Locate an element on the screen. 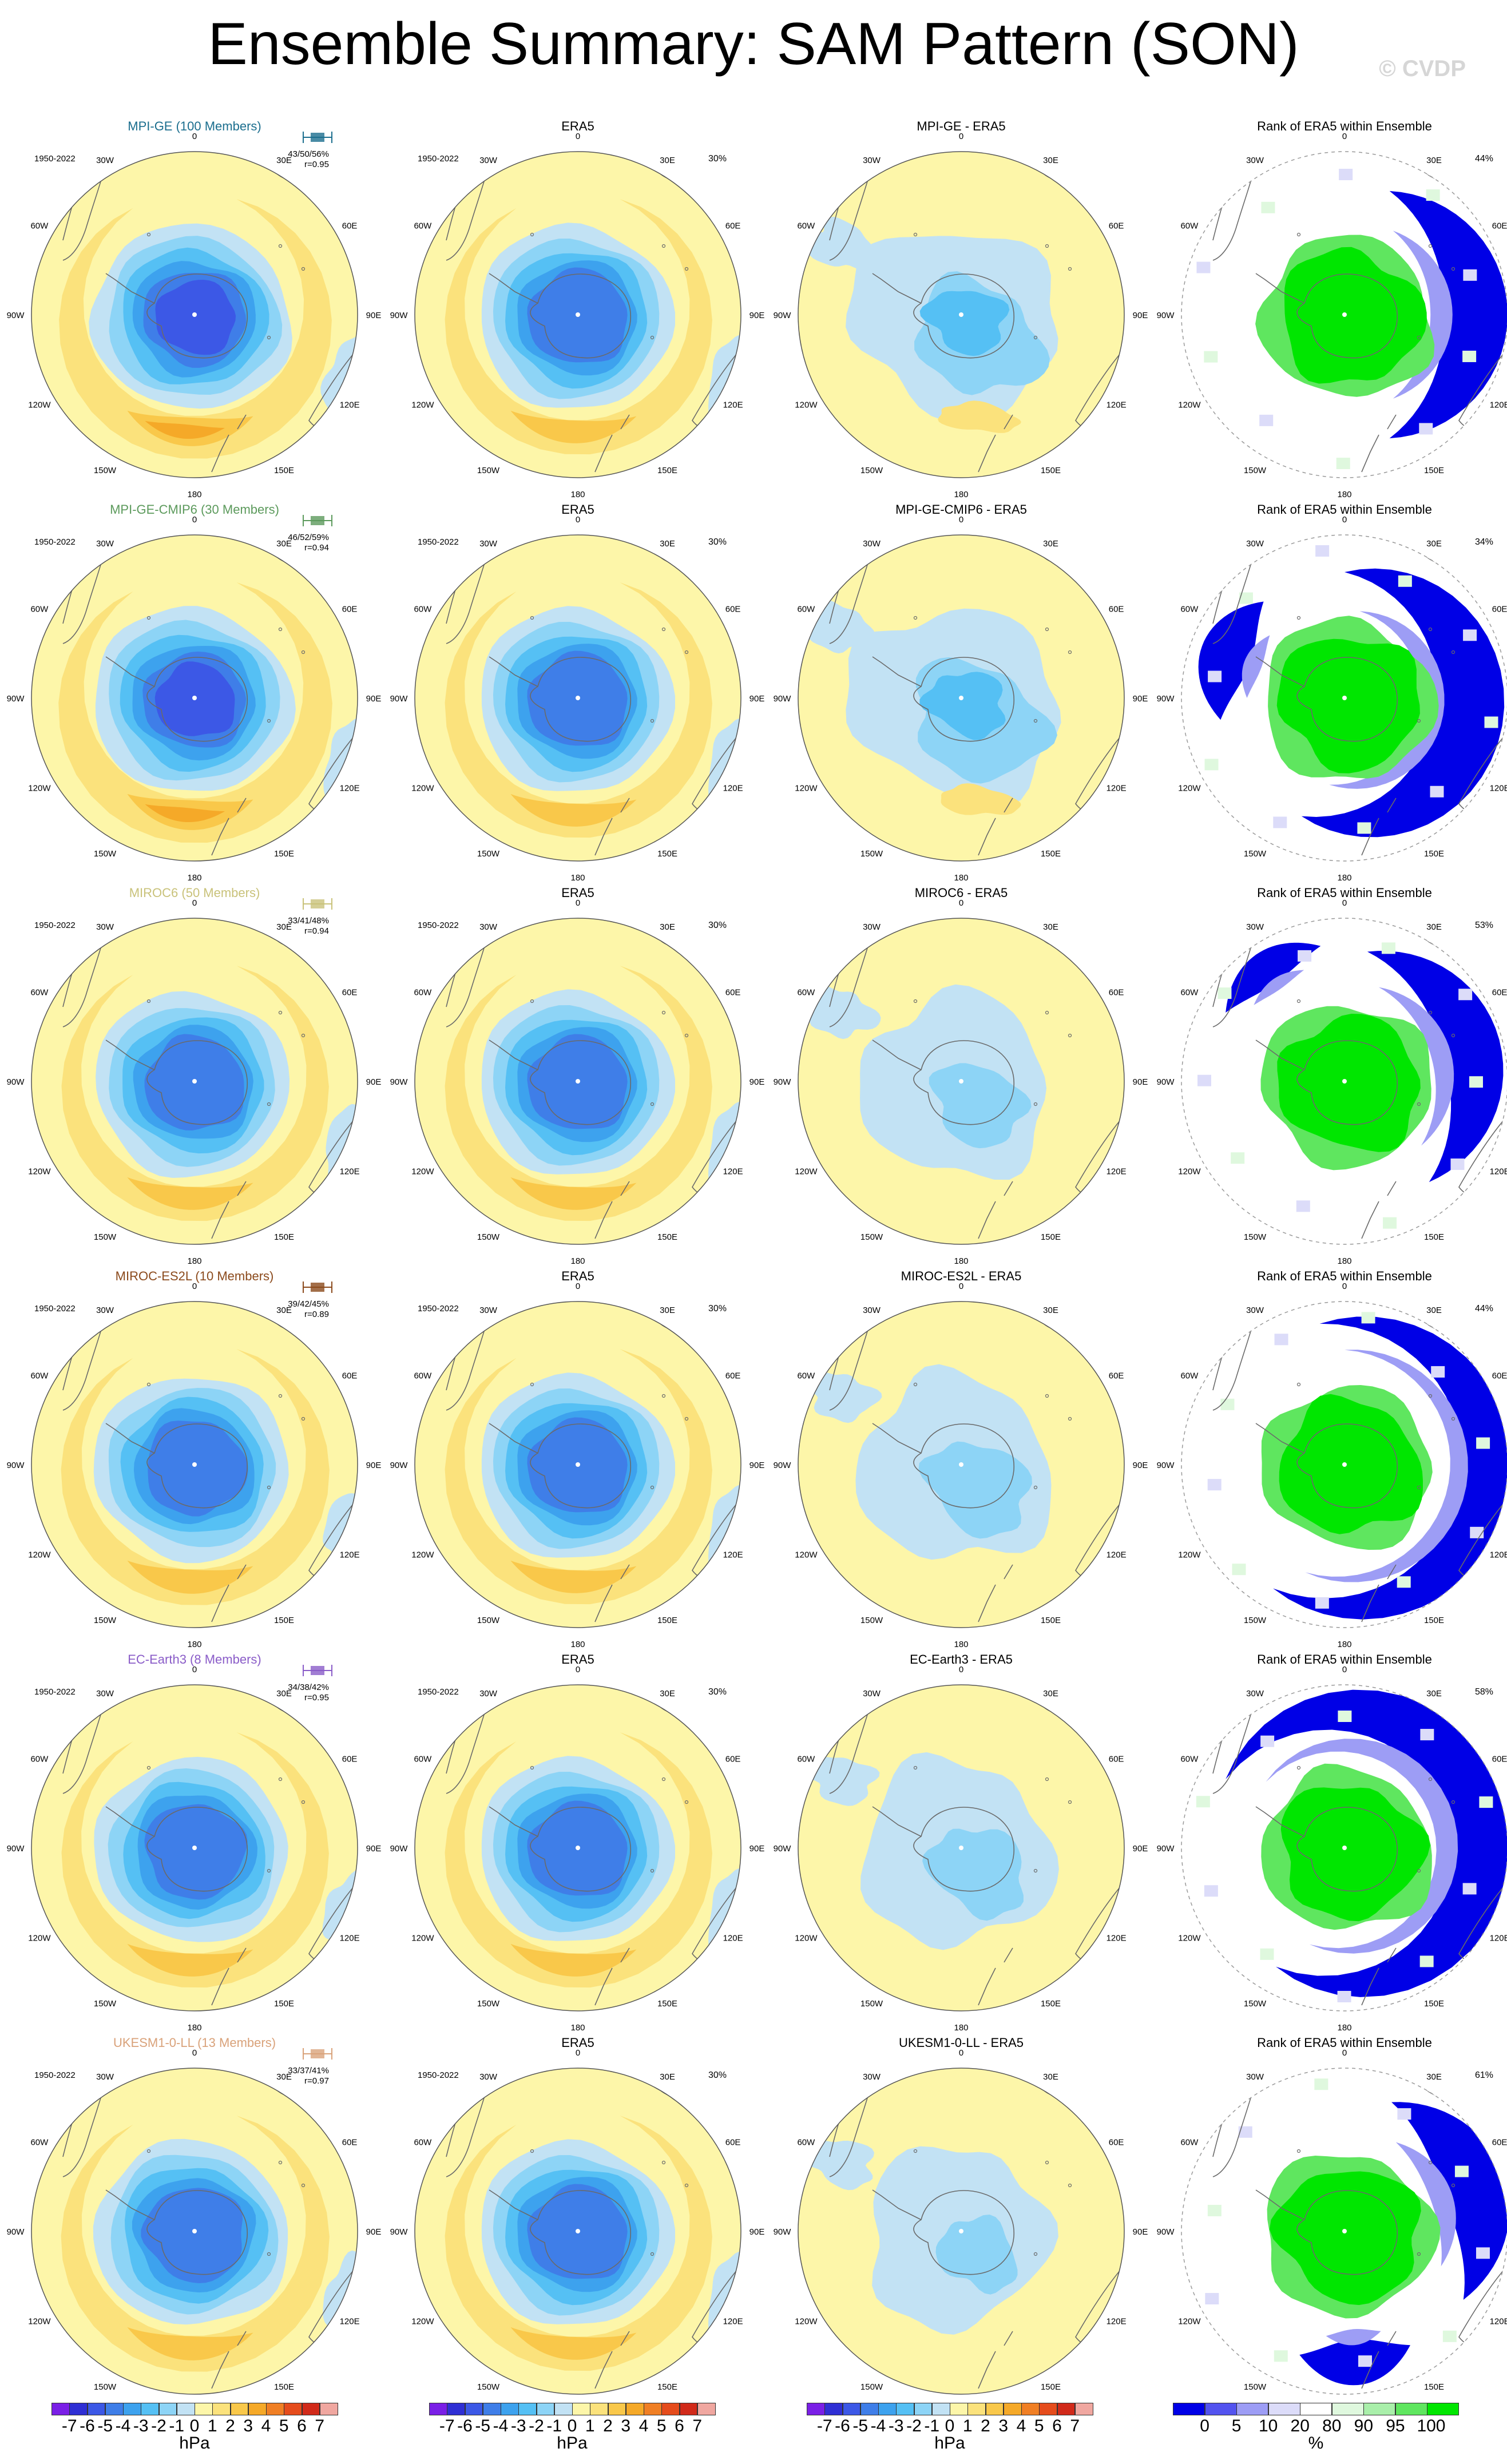  longitude-label: 180 is located at coordinates (194, 1644).